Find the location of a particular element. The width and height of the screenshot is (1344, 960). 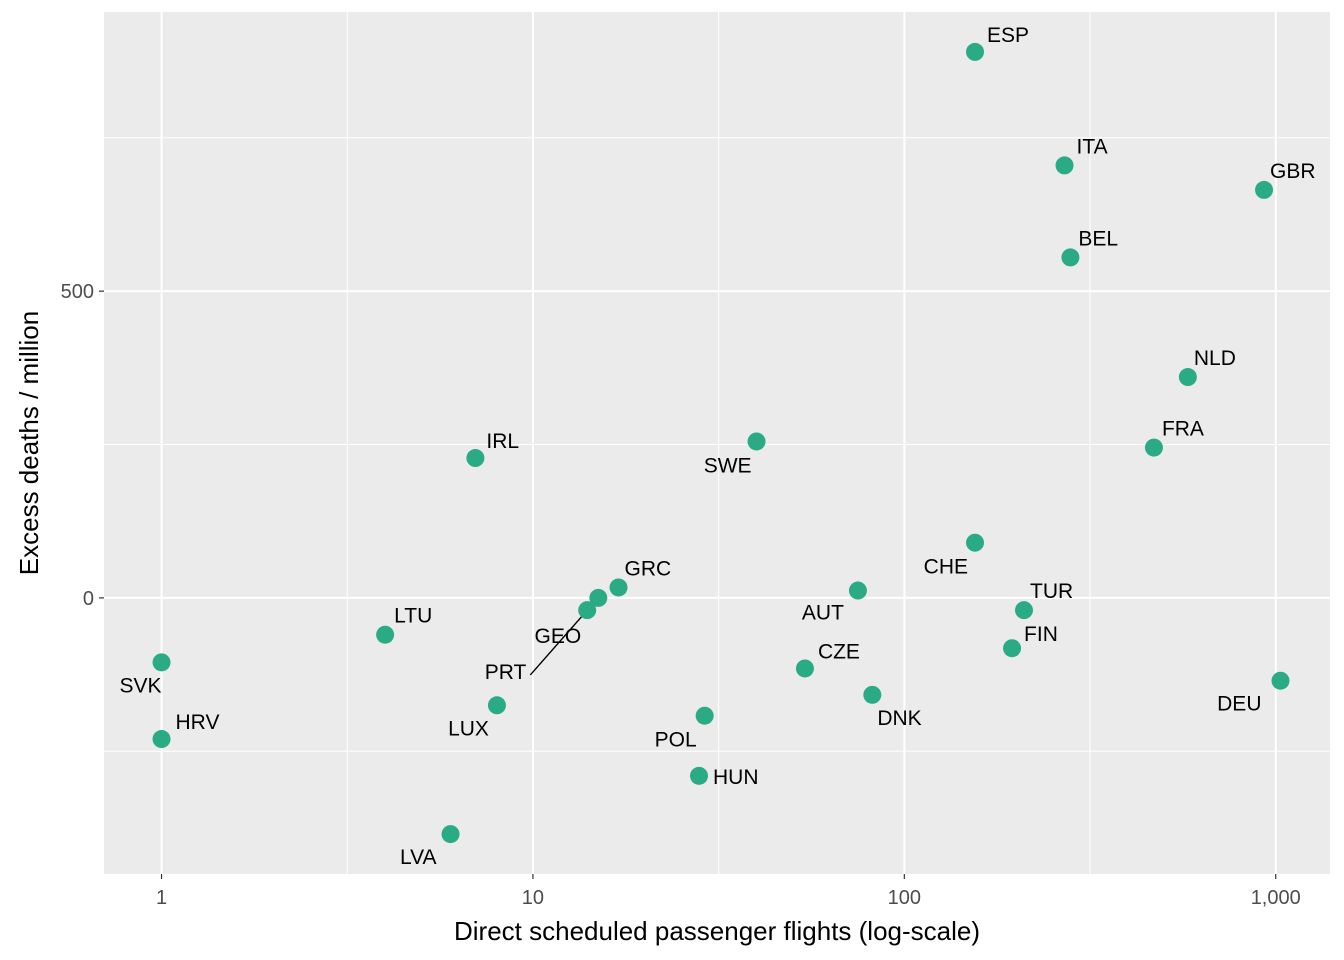

point-label-nld: NLD is located at coordinates (1215, 358).